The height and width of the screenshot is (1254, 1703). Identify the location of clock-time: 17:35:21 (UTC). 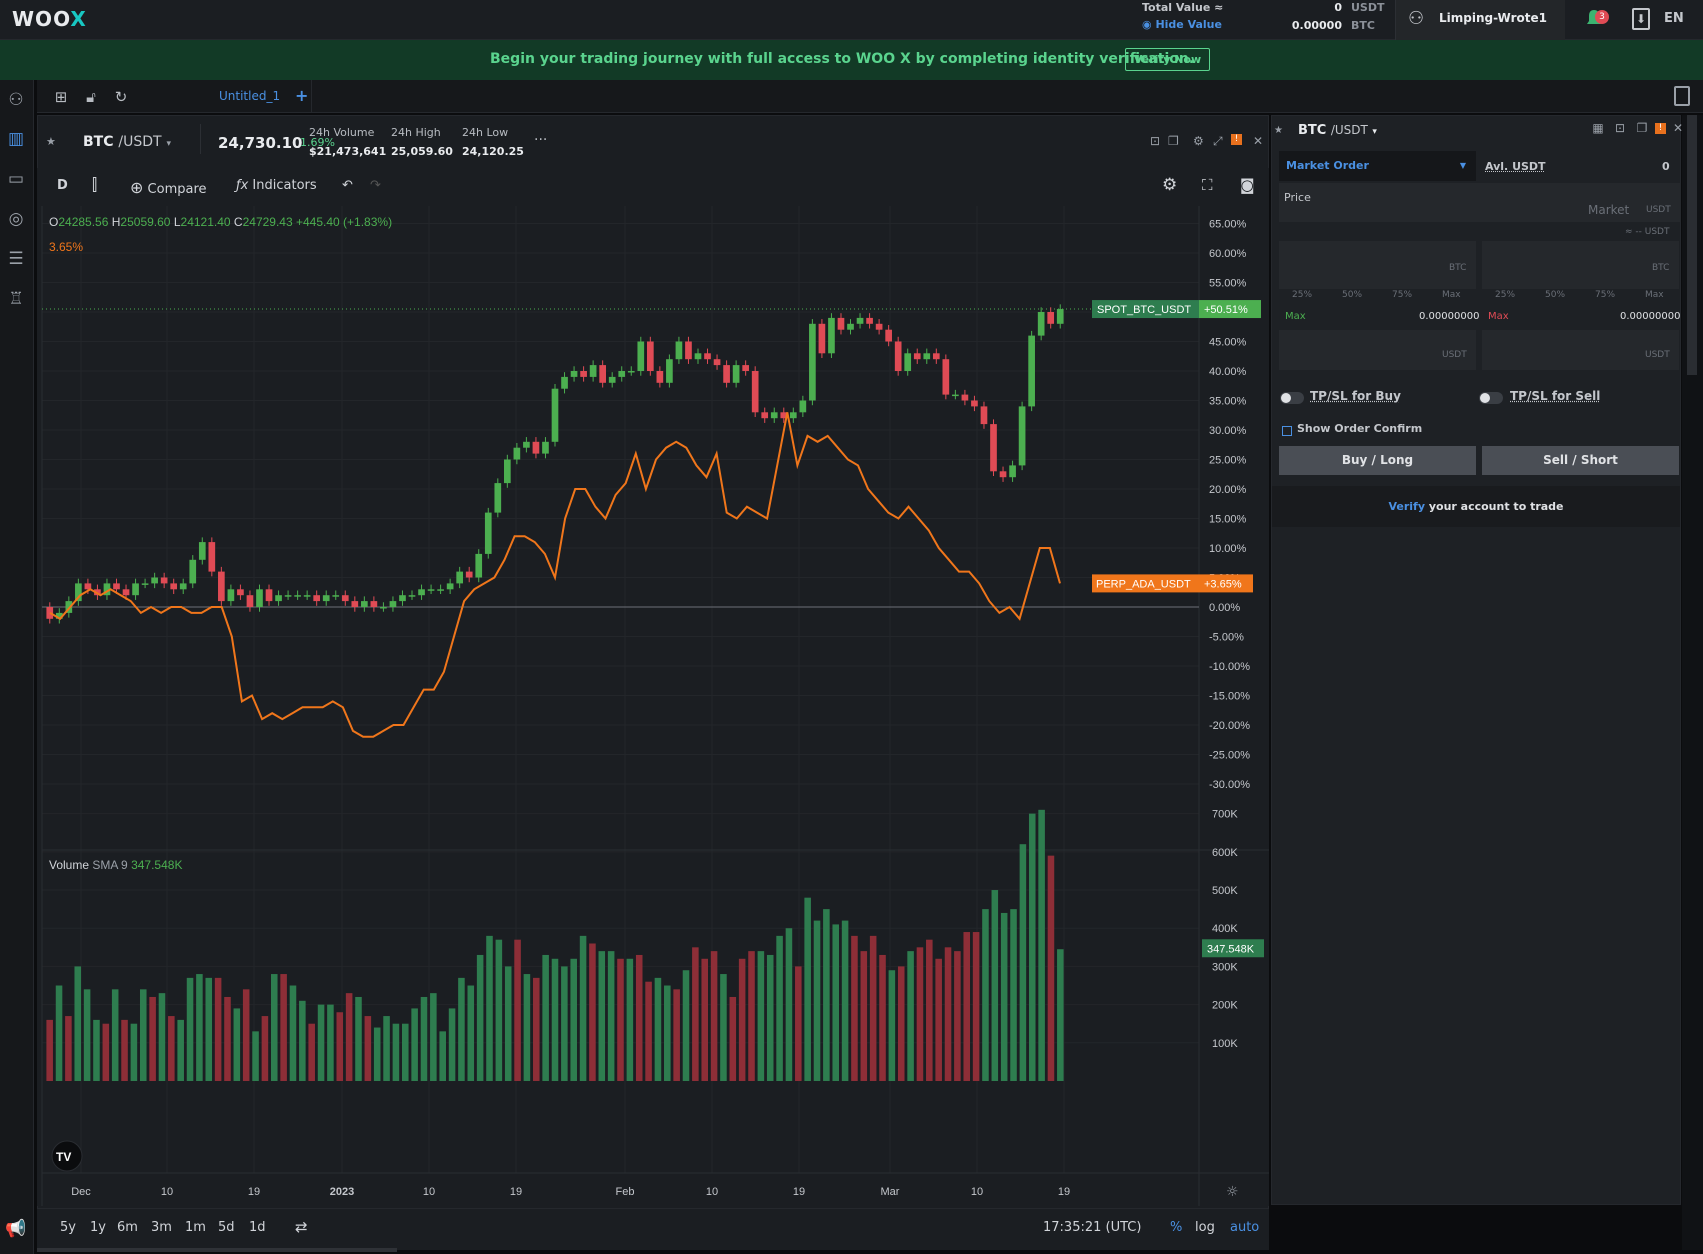
(1092, 1227).